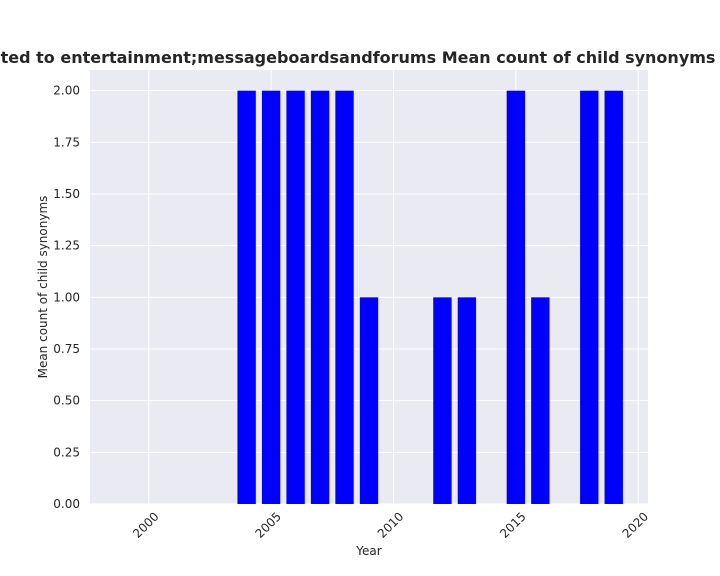 The height and width of the screenshot is (576, 720). Describe the element at coordinates (145, 524) in the screenshot. I see `x-tick-label: 2000` at that location.